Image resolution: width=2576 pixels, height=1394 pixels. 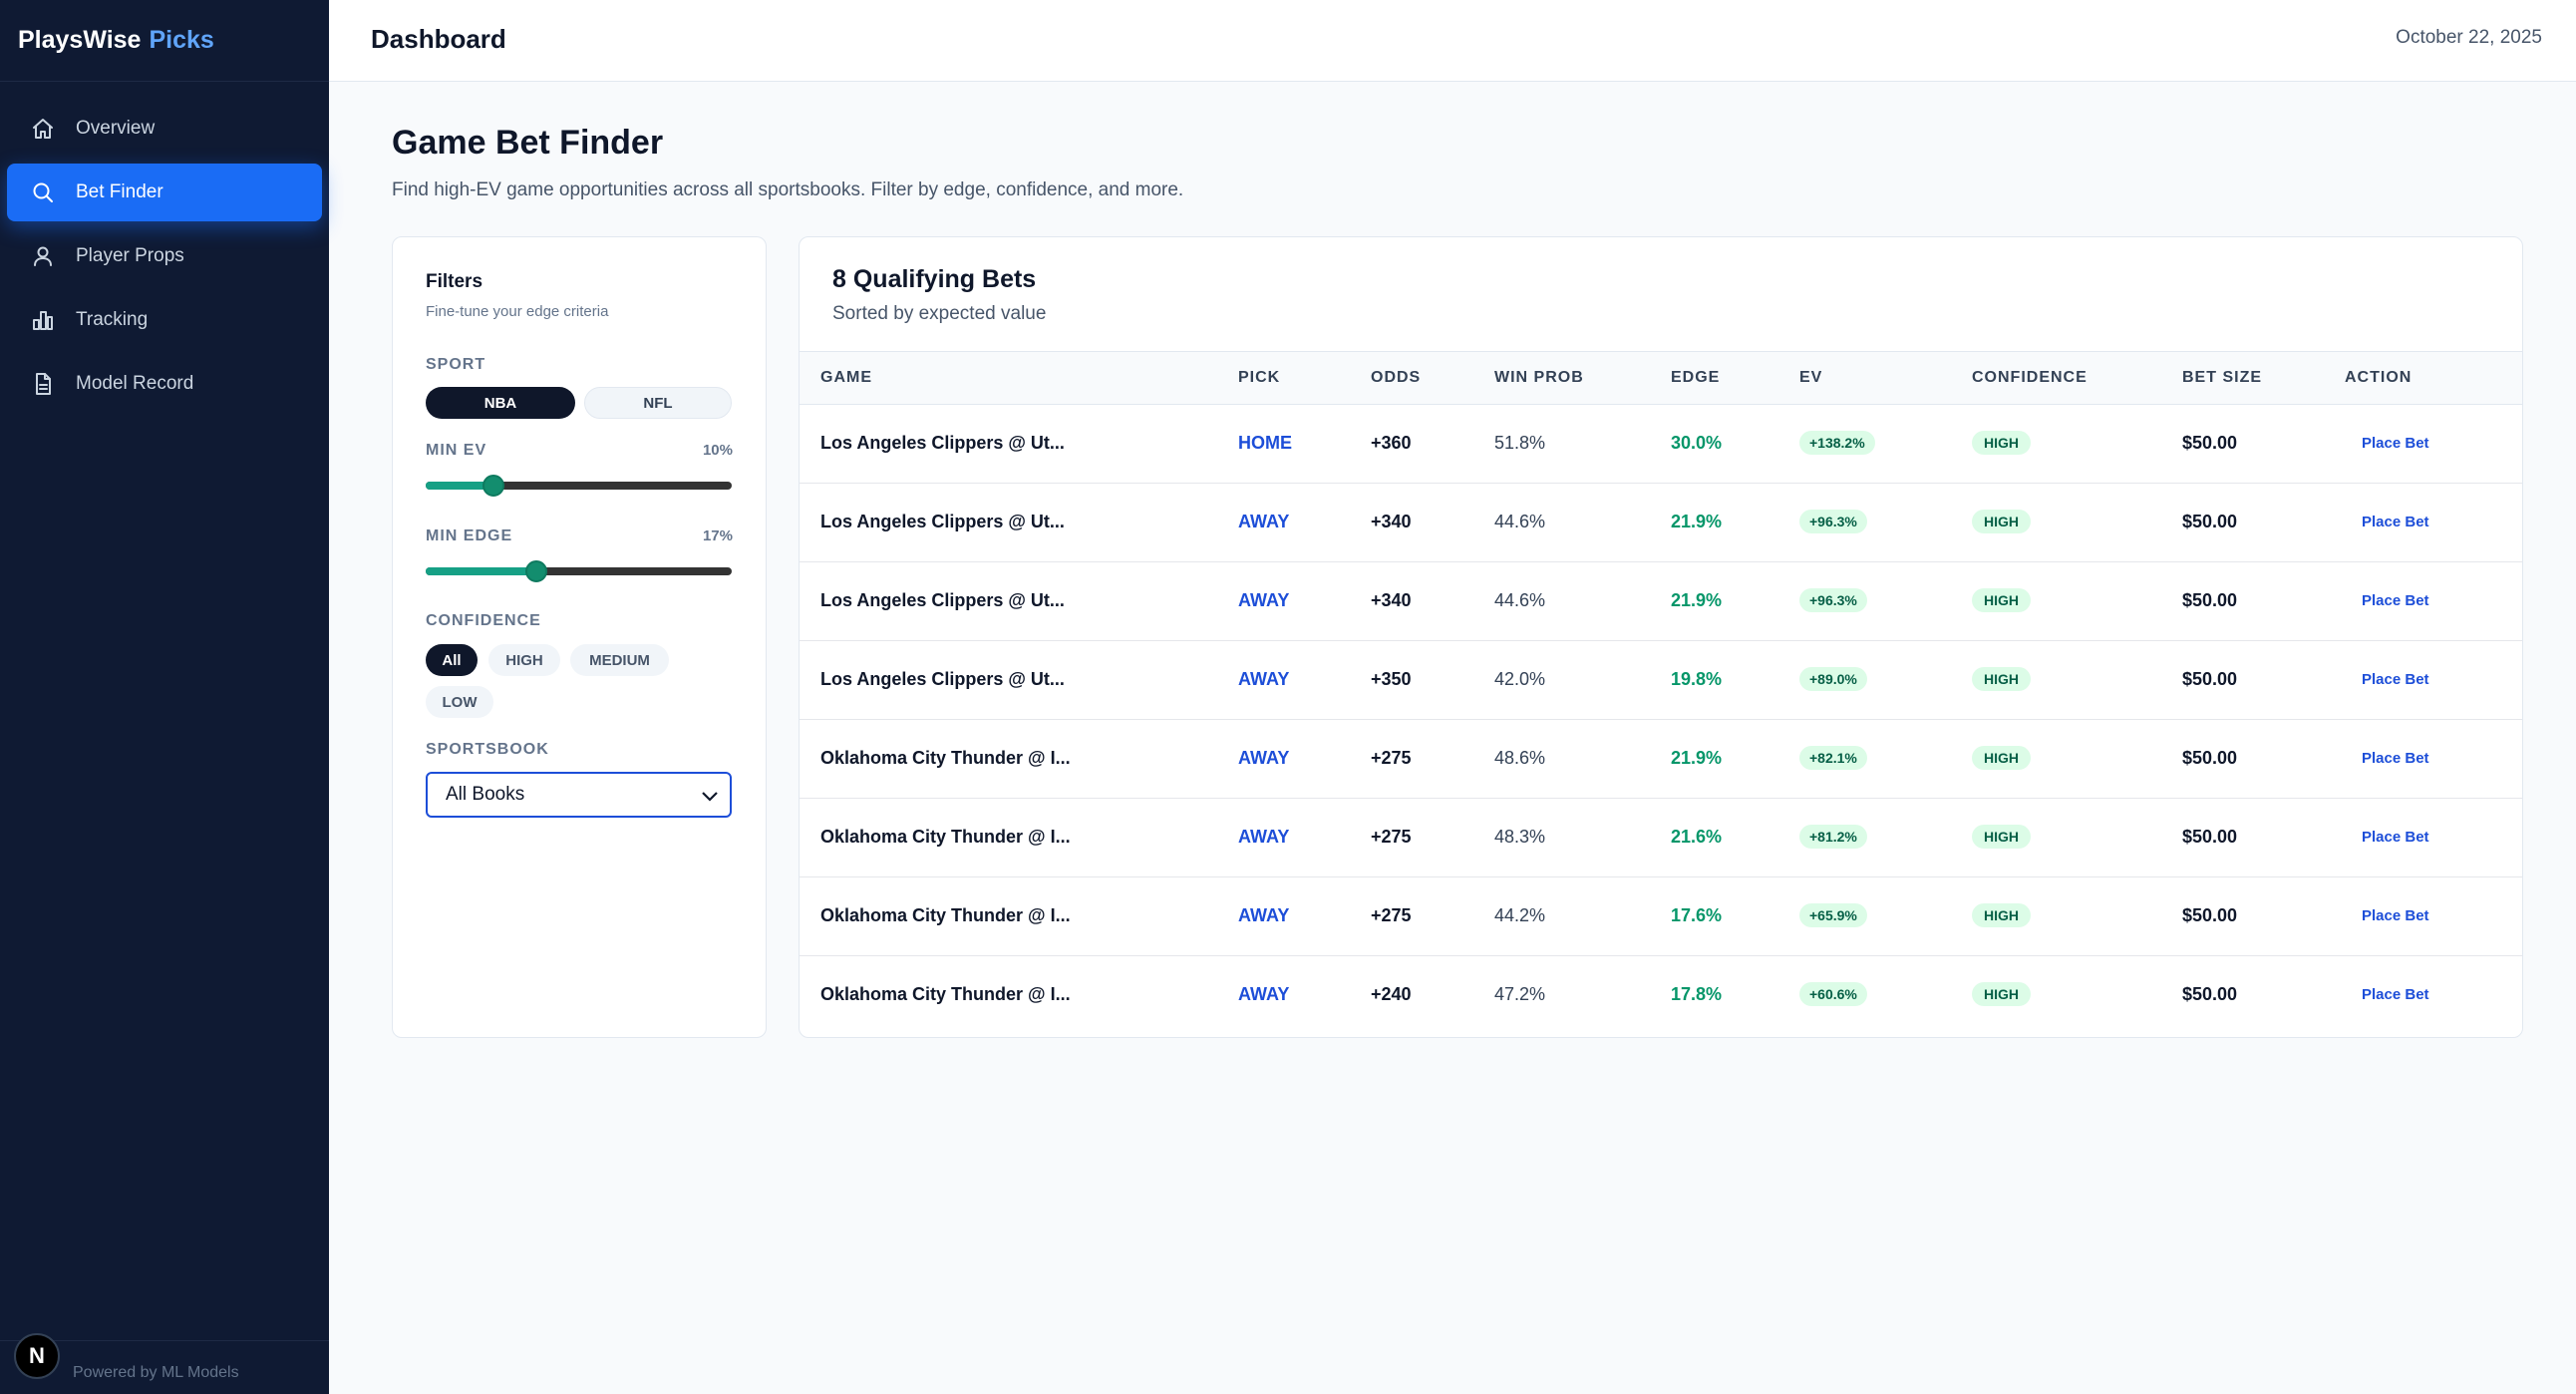 I want to click on sport-nfl-toggle: NFL, so click(x=658, y=403).